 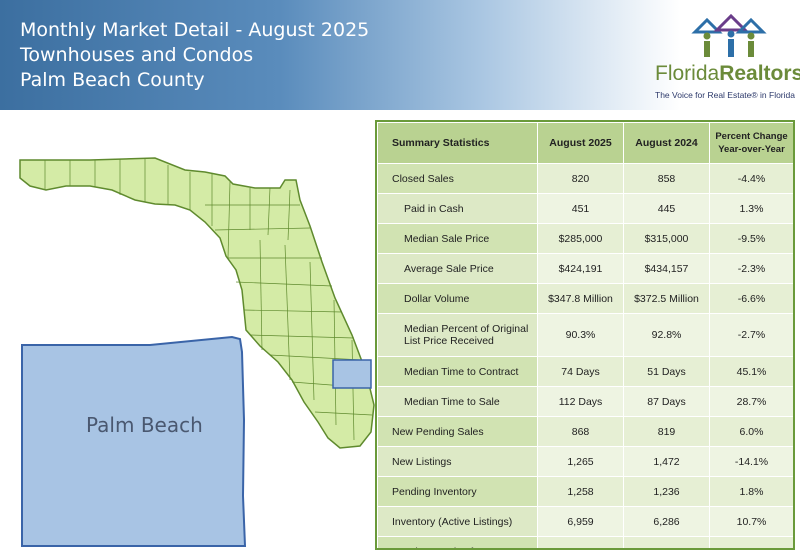 What do you see at coordinates (666, 238) in the screenshot?
I see `cell-aug2024: $315,000` at bounding box center [666, 238].